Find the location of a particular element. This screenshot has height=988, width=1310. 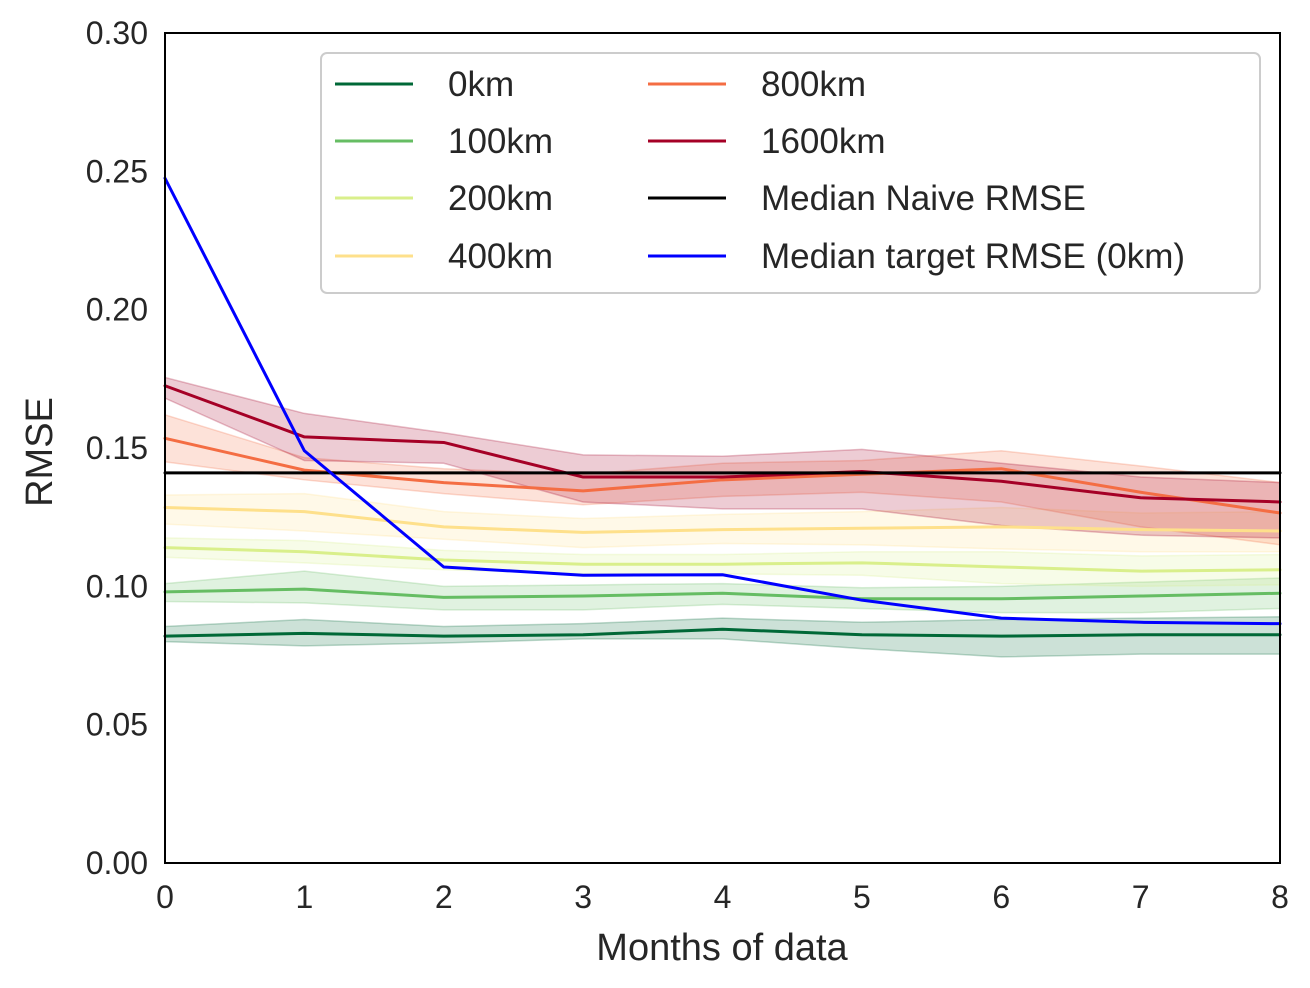

y-axis-ticks: 0.00 0.05 0.10 0.15 0.20 0.25 0.30 is located at coordinates (117, 448).